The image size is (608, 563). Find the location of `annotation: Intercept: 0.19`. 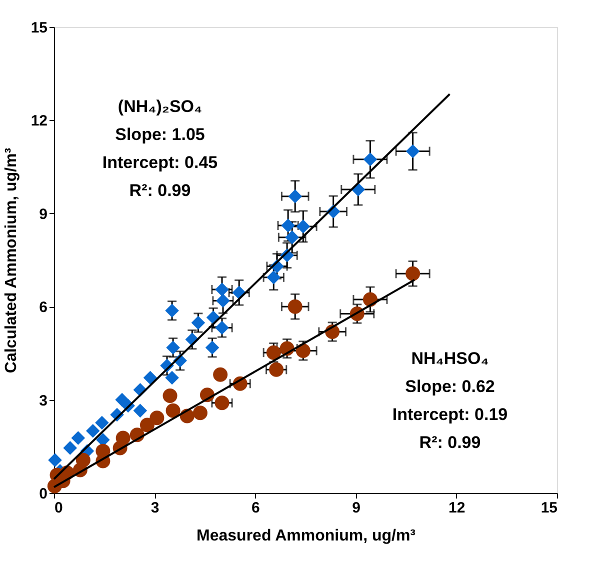

annotation: Intercept: 0.19 is located at coordinates (450, 414).